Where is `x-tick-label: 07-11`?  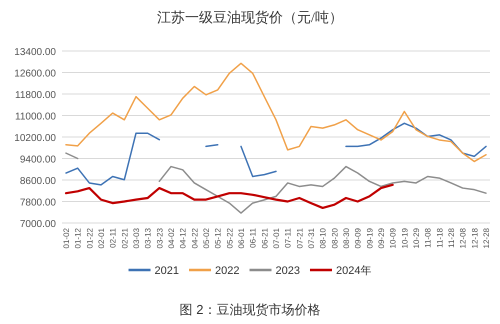
x-tick-label: 07-11 is located at coordinates (288, 237).